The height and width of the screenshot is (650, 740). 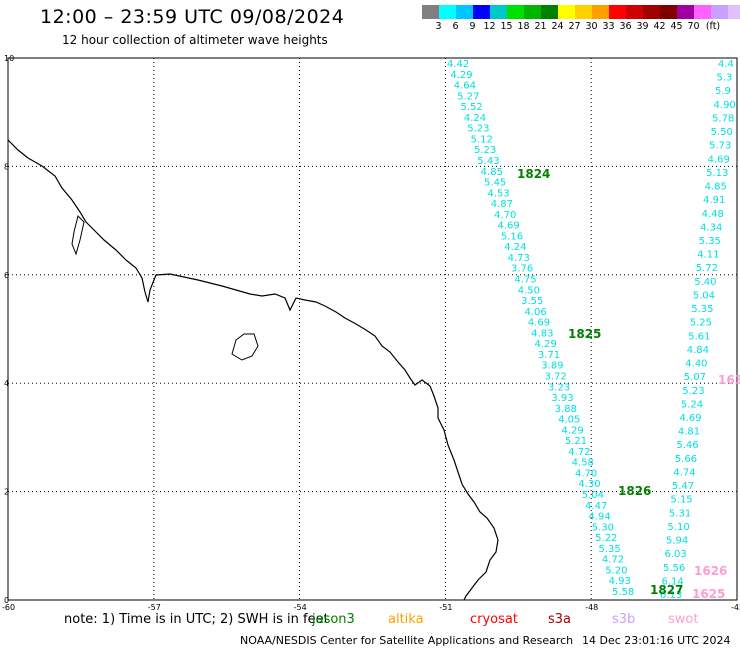 I want to click on time-label: 1826, so click(x=634, y=491).